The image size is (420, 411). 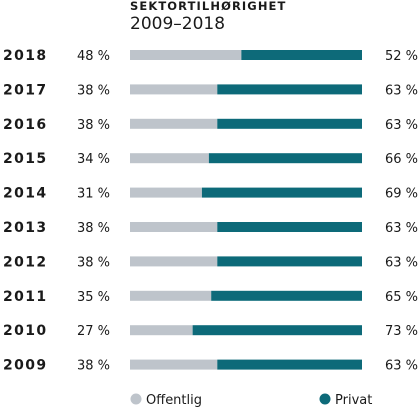 I want to click on legend-offentlig-swatch, so click(x=136, y=399).